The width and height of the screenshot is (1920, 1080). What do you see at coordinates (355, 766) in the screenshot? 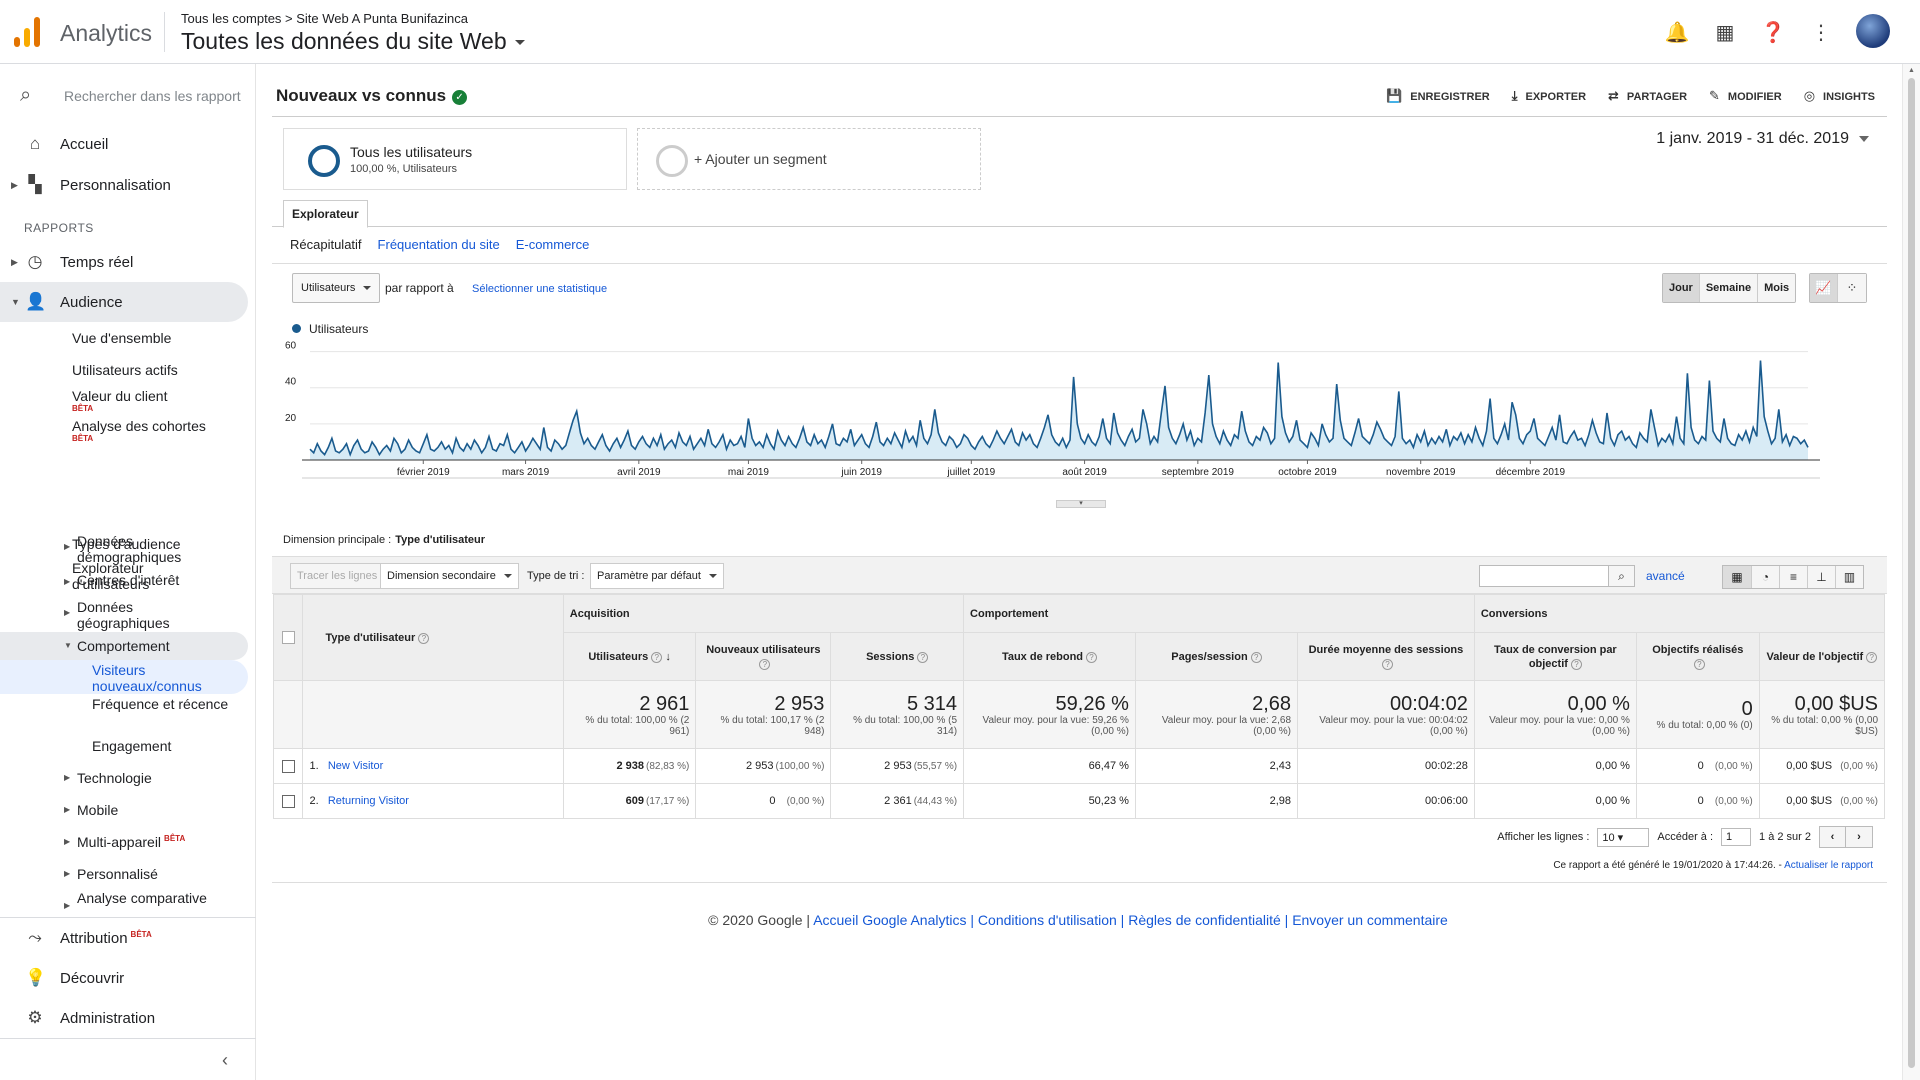
I see `row-dimension-link: New Visitor` at bounding box center [355, 766].